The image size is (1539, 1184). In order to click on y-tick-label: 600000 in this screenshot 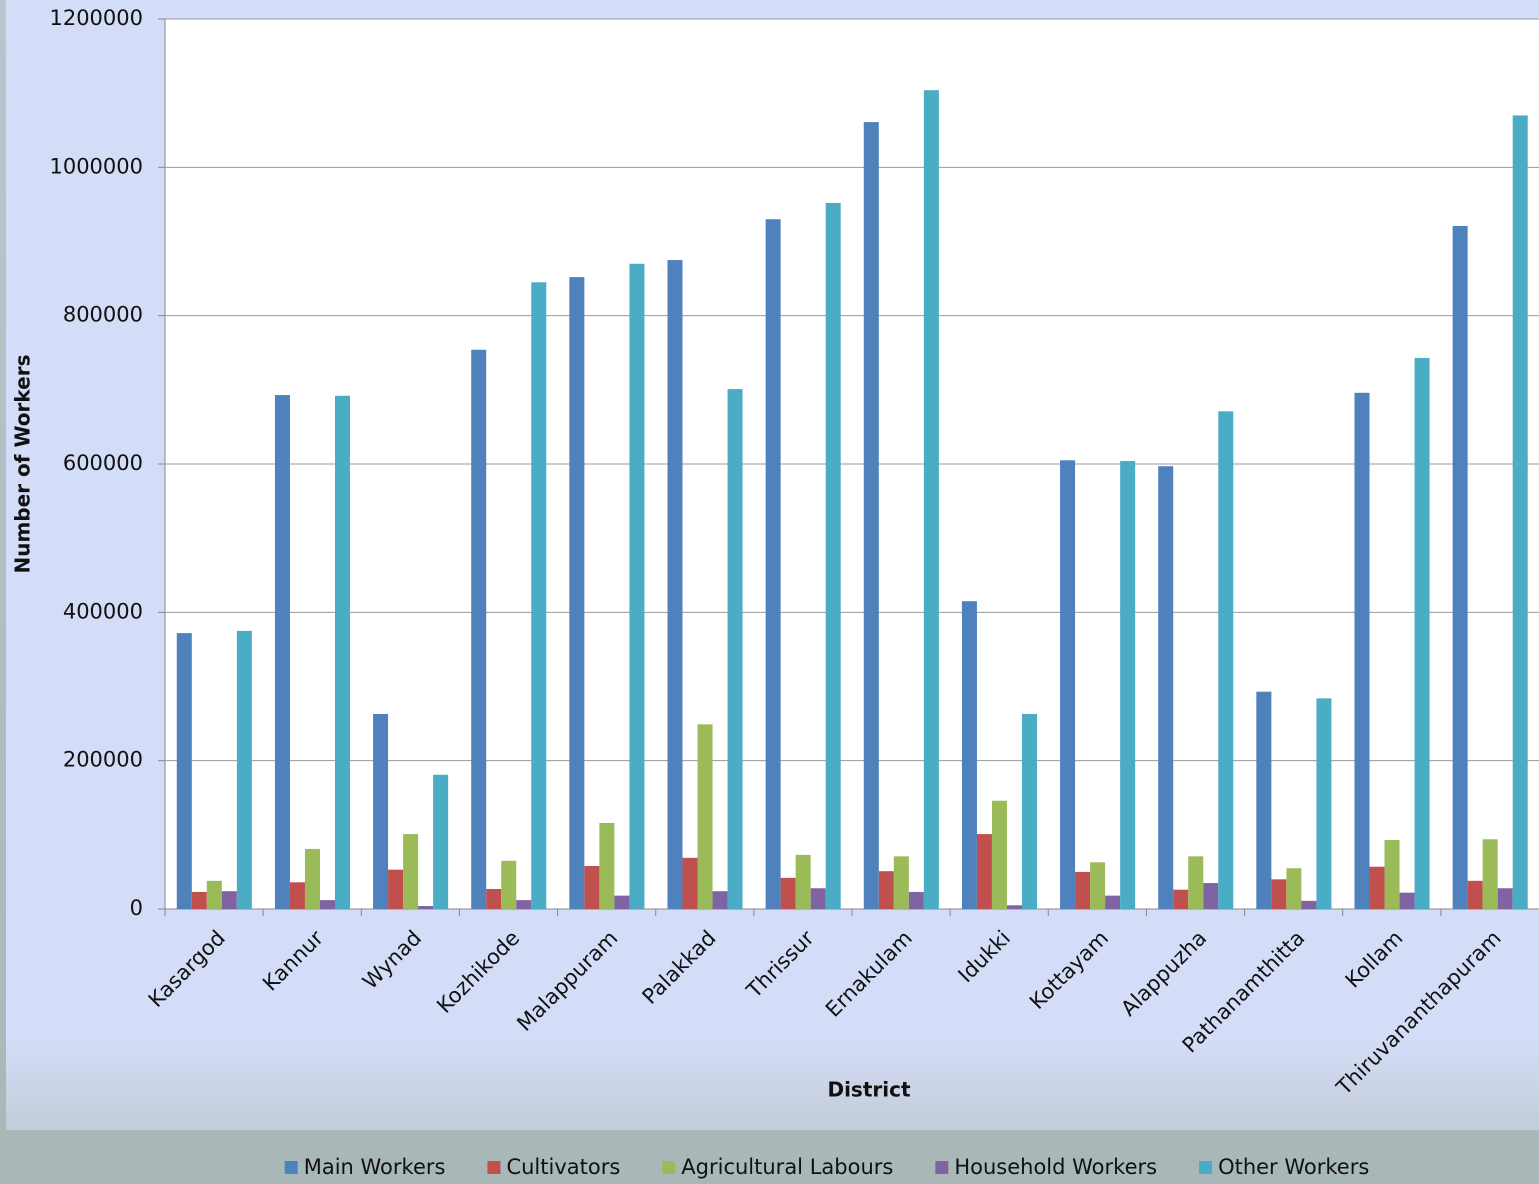, I will do `click(103, 463)`.